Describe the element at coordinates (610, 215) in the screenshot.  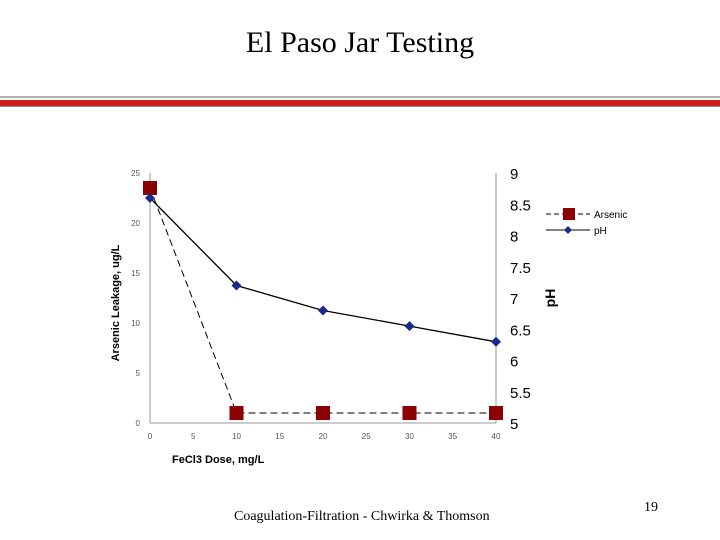
I see `legend-arsenic-label: Arsenic` at that location.